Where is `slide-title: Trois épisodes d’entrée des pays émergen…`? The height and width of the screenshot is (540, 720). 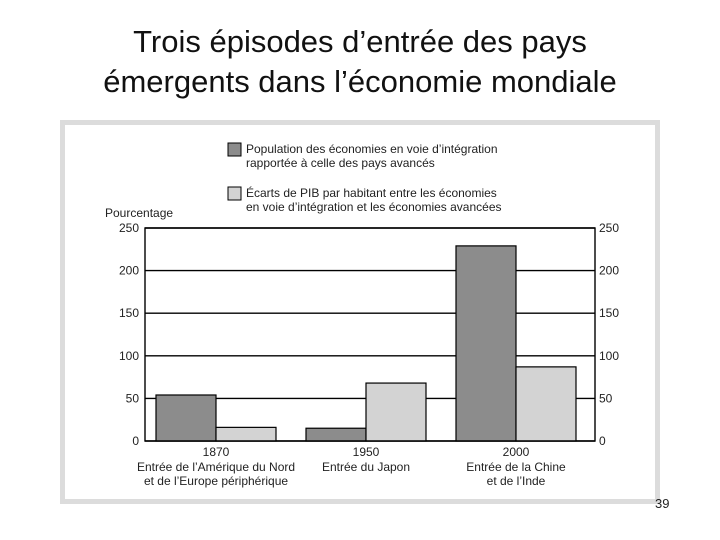 slide-title: Trois épisodes d’entrée des pays émergen… is located at coordinates (360, 62).